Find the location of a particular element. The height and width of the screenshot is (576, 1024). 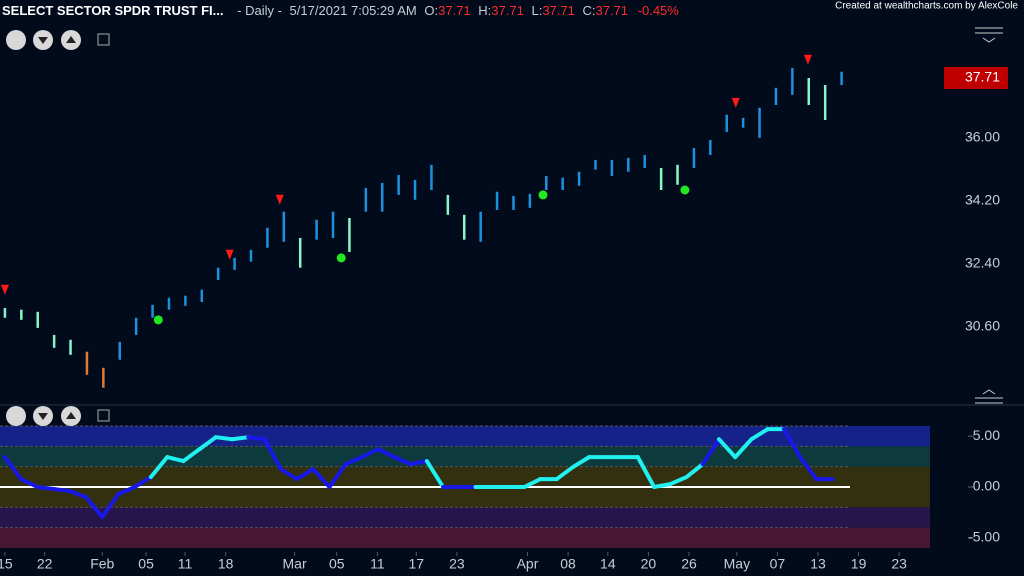

y-tick-label: 36.00 is located at coordinates (982, 137).